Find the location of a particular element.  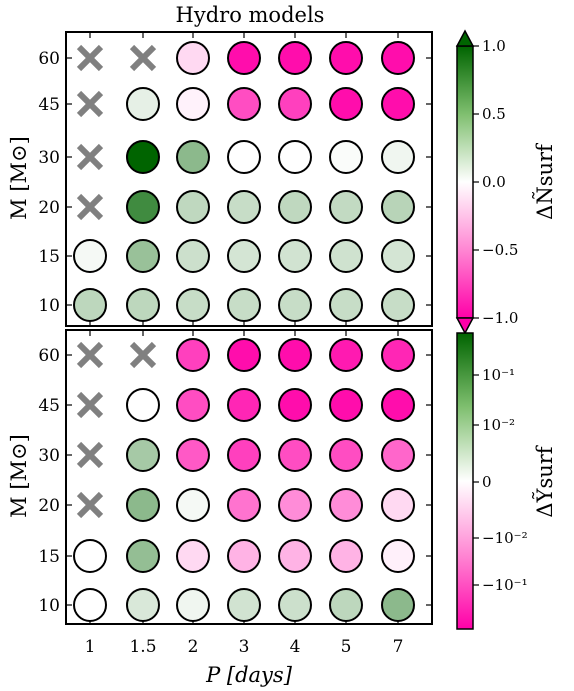

colorbar-top-ticks: 1.0 0.5 0.0 −0.5 −1.0 is located at coordinates (495, 182).